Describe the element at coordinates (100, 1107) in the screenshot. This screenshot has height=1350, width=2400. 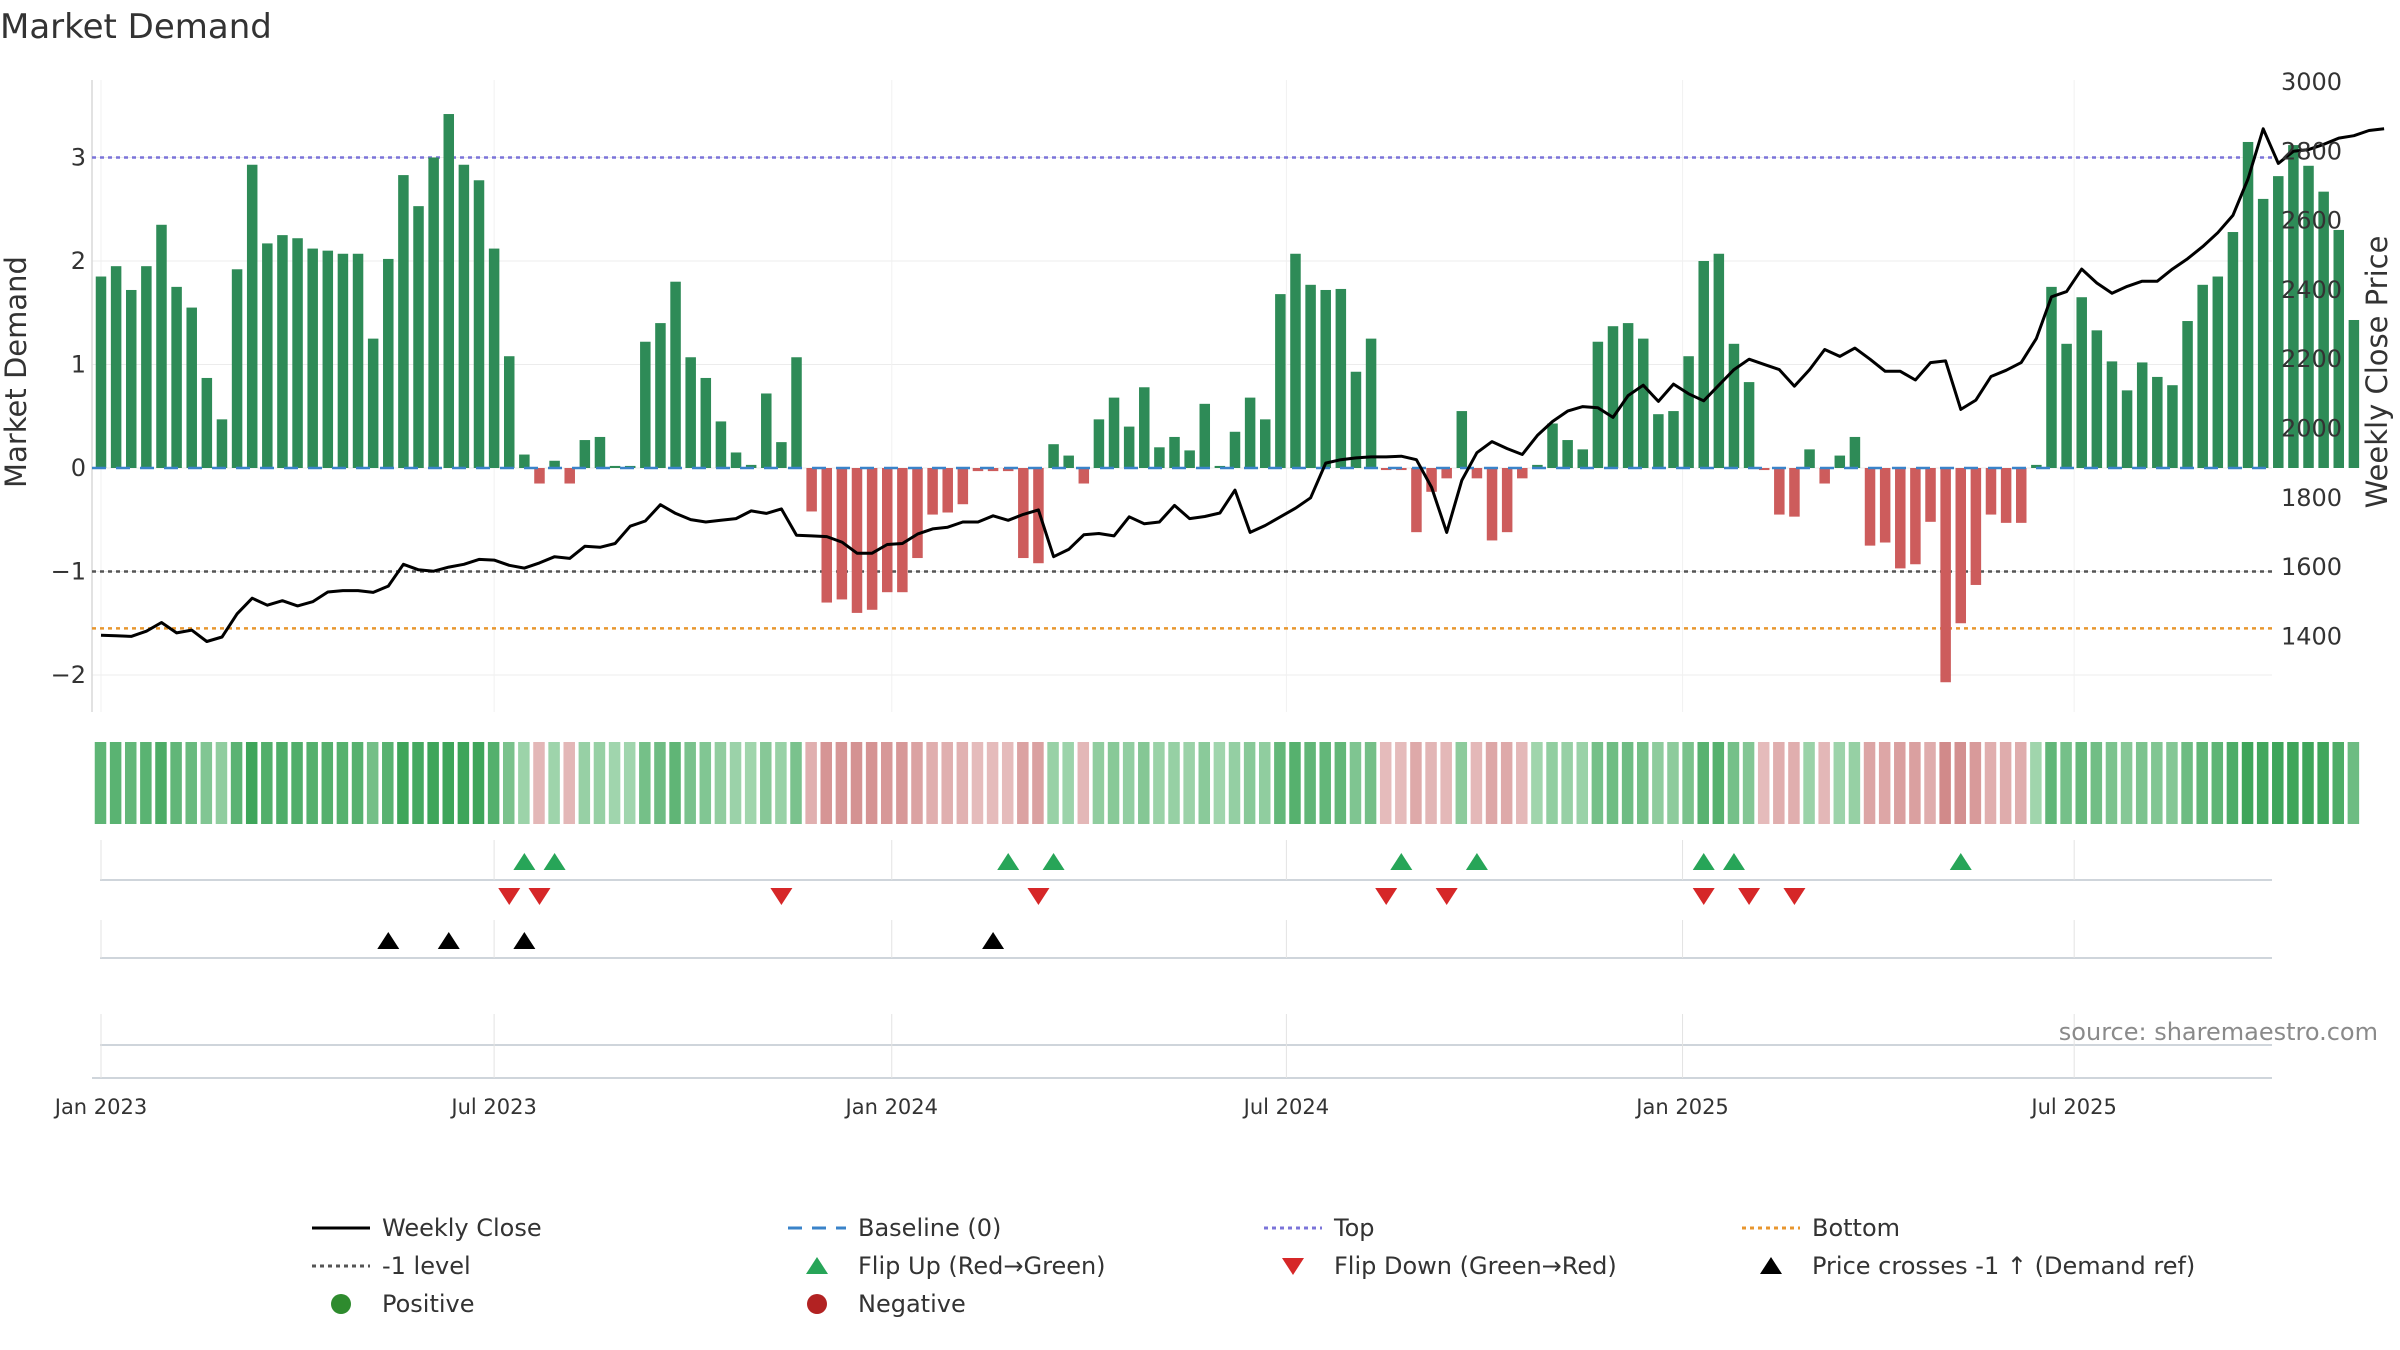
I see `x-tick-label: Jan 2023` at that location.